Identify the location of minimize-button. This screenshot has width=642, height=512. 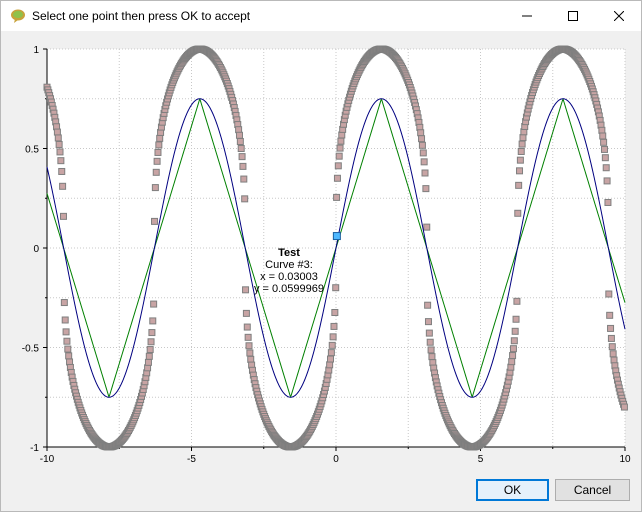
(527, 16).